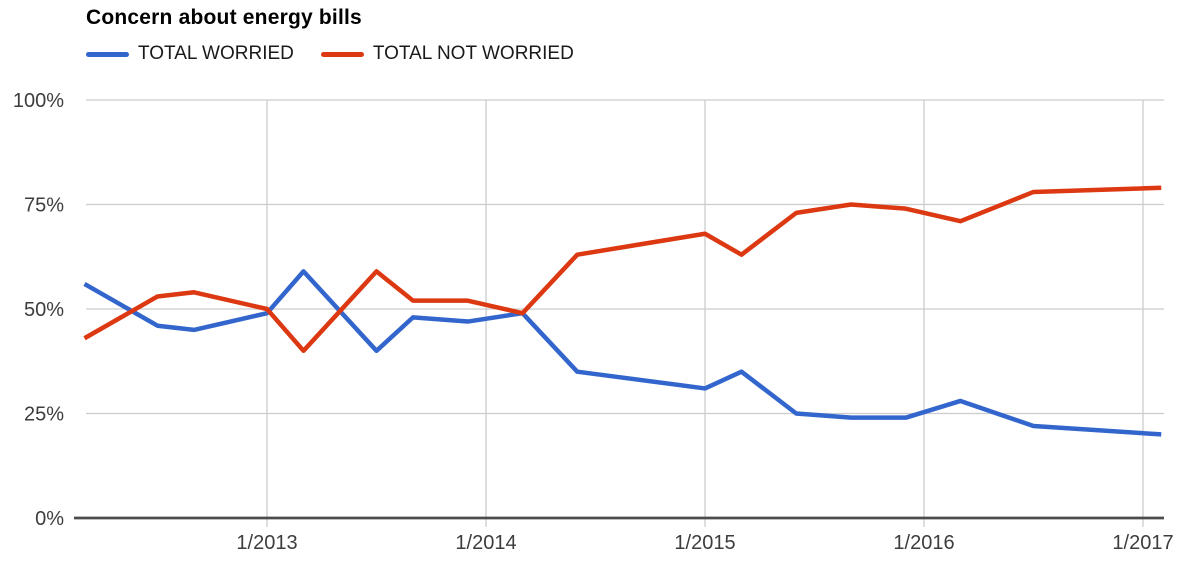 The image size is (1200, 579). I want to click on x-tick-label: 1/2014, so click(485, 543).